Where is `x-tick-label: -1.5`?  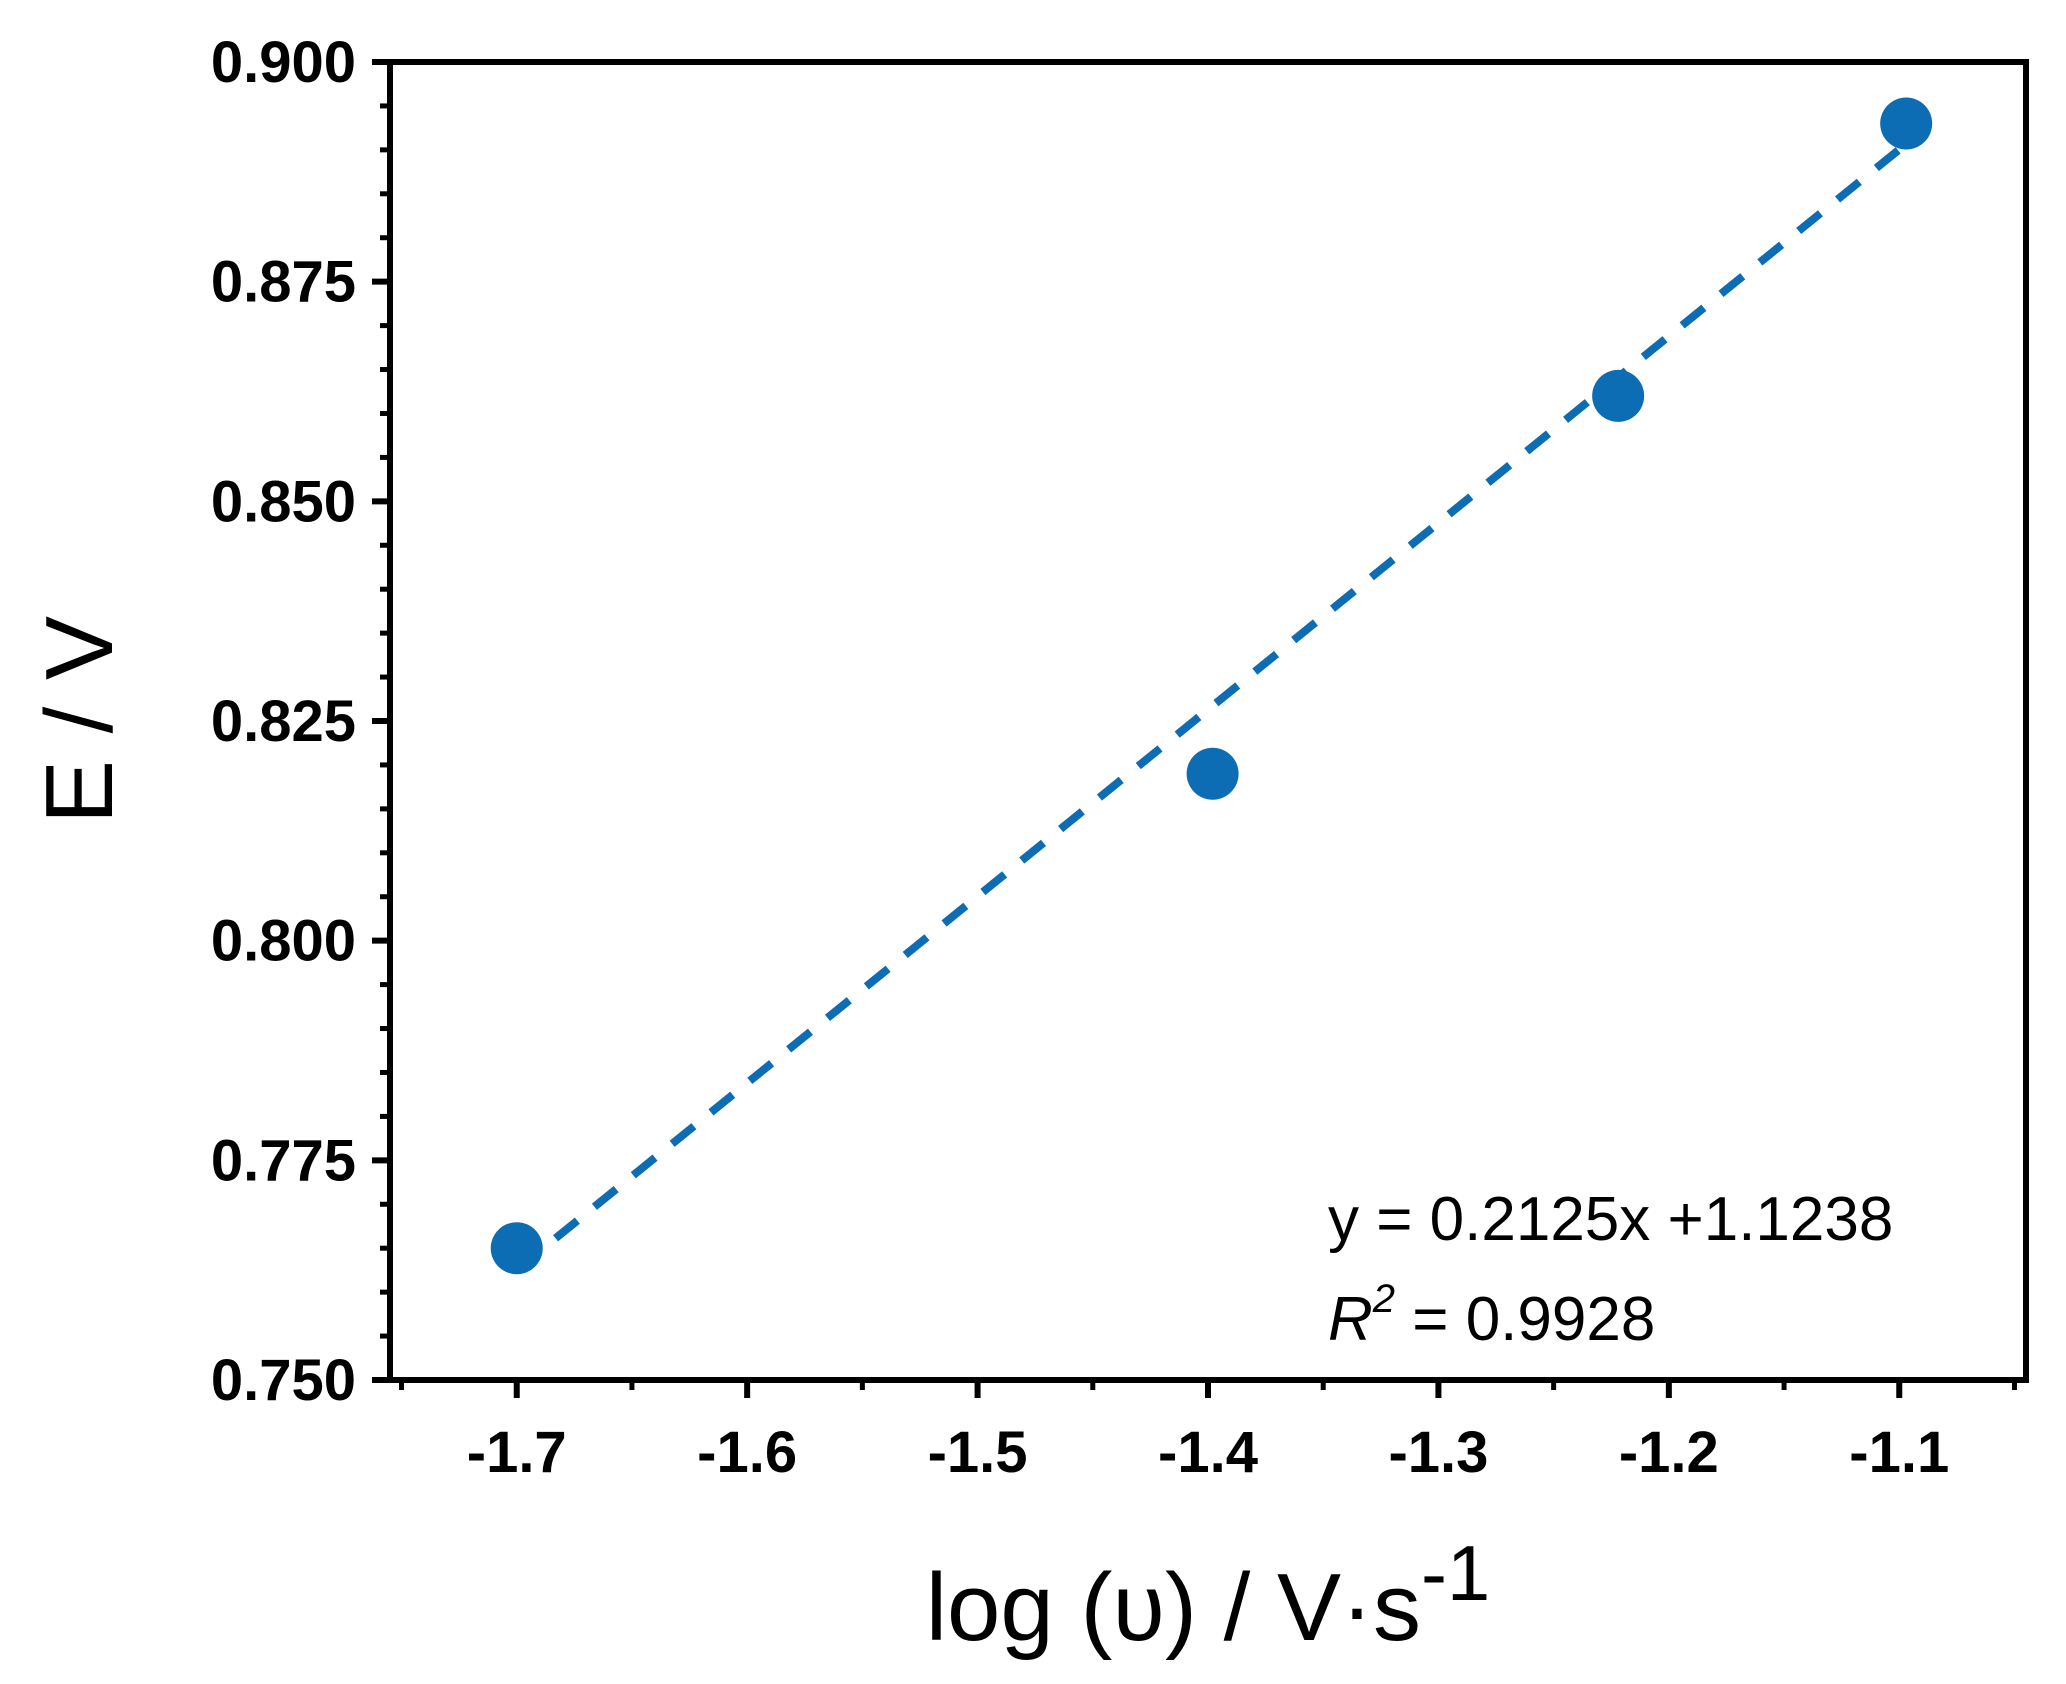 x-tick-label: -1.5 is located at coordinates (978, 1452).